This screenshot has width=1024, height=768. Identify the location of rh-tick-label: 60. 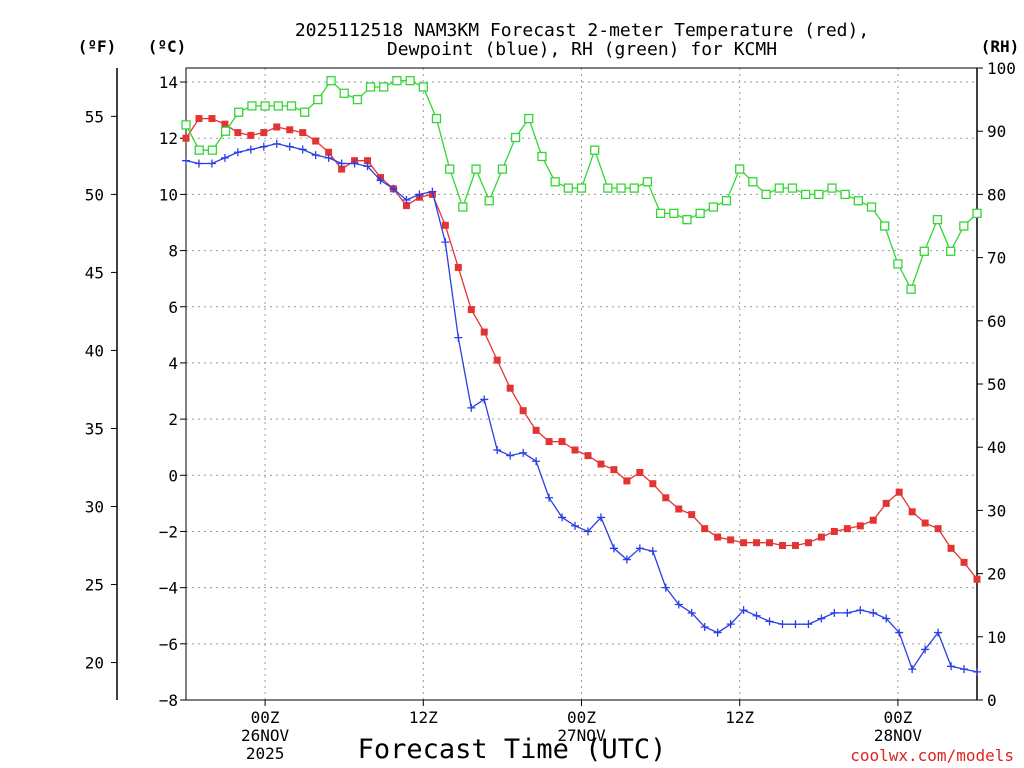
(996, 321).